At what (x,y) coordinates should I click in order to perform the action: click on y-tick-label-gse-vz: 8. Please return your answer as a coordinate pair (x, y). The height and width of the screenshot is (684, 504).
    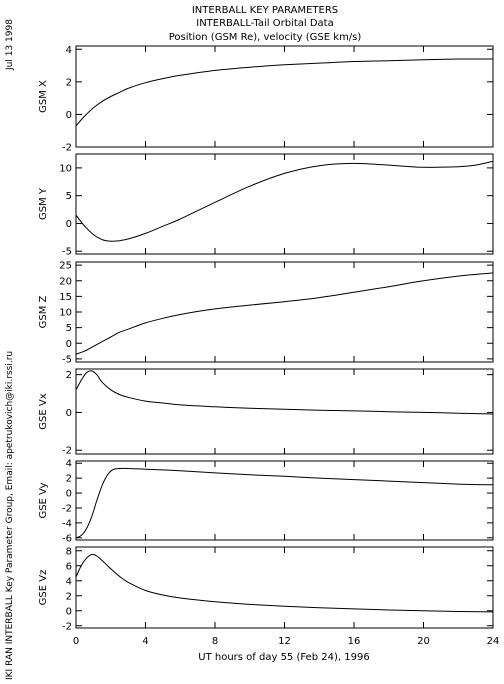
    Looking at the image, I should click on (69, 551).